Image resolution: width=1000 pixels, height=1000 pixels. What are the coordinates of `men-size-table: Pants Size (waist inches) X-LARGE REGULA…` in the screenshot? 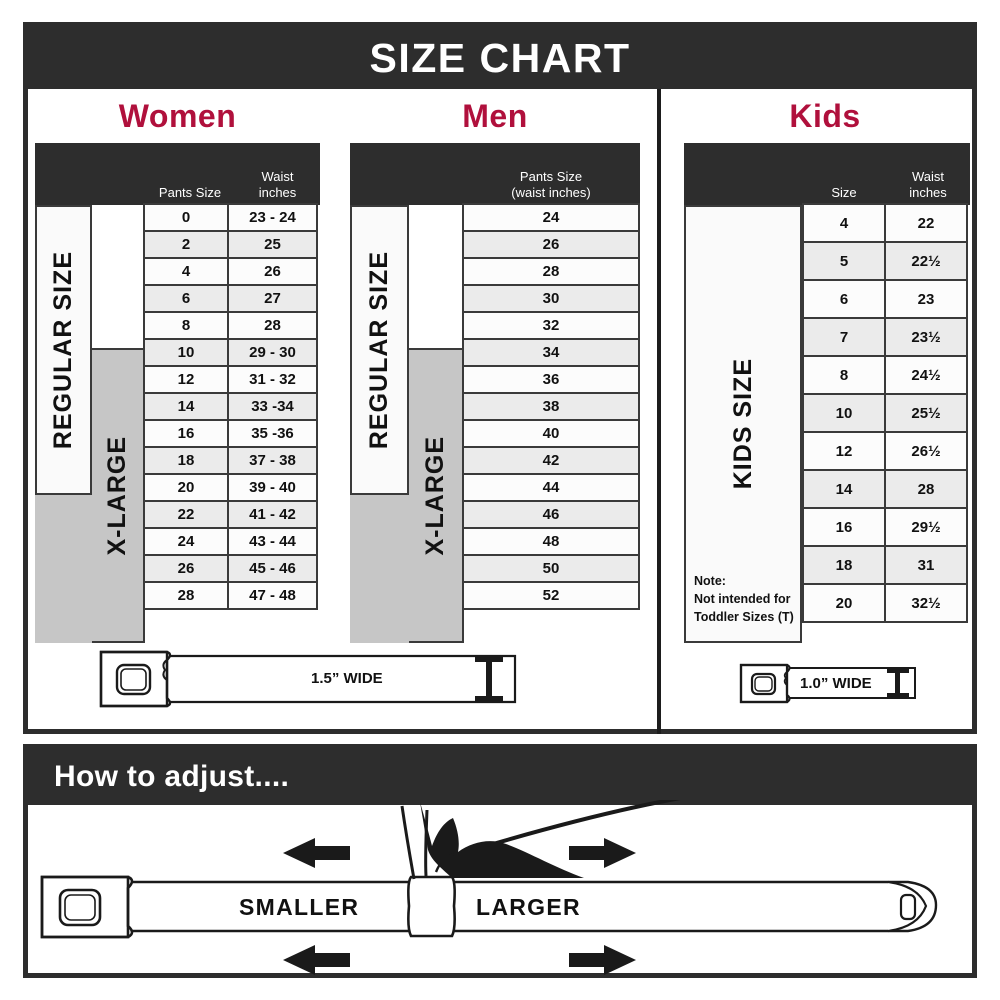 It's located at (495, 393).